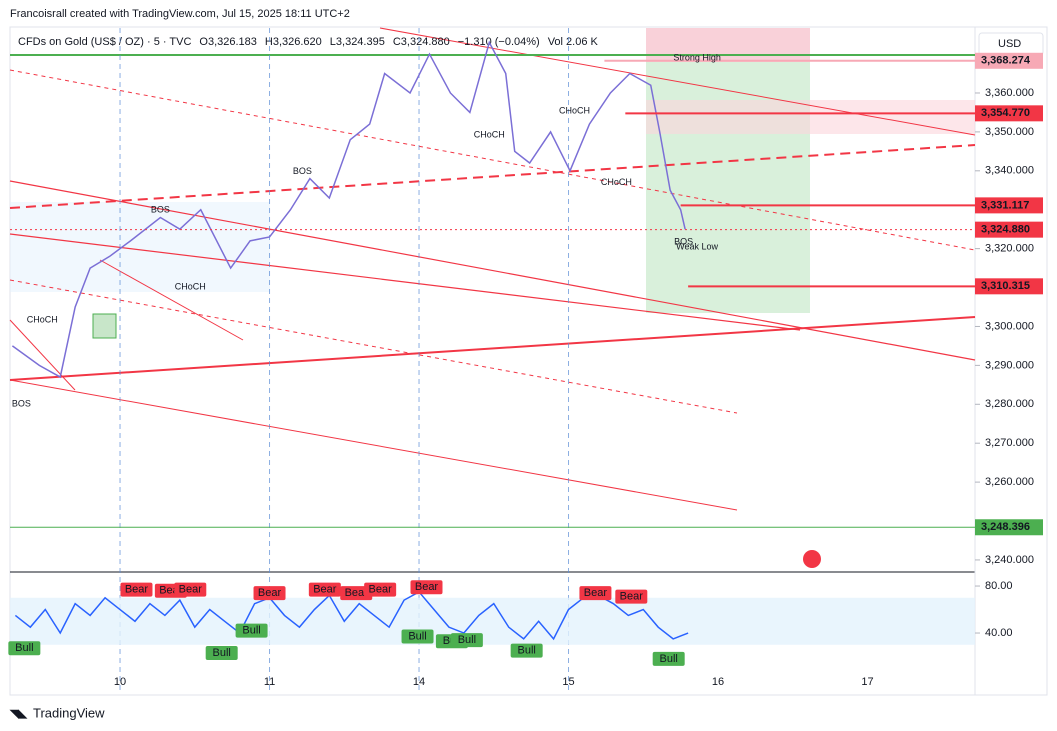 This screenshot has height=731, width=1057. What do you see at coordinates (812, 559) in the screenshot?
I see `event-icon` at bounding box center [812, 559].